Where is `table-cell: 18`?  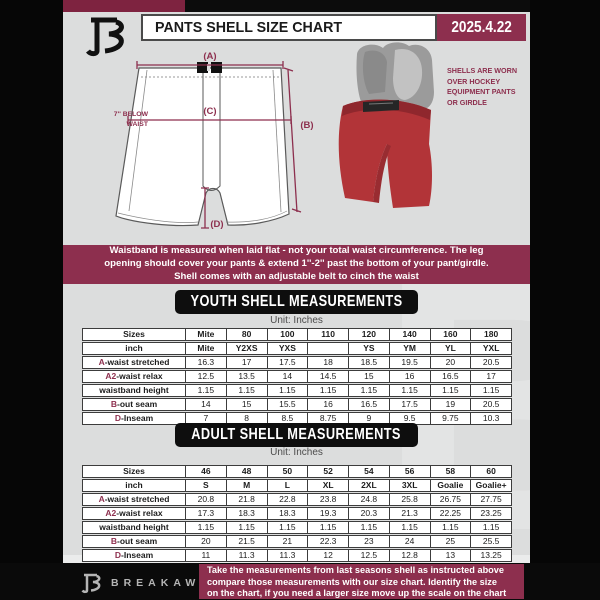 table-cell: 18 is located at coordinates (328, 362).